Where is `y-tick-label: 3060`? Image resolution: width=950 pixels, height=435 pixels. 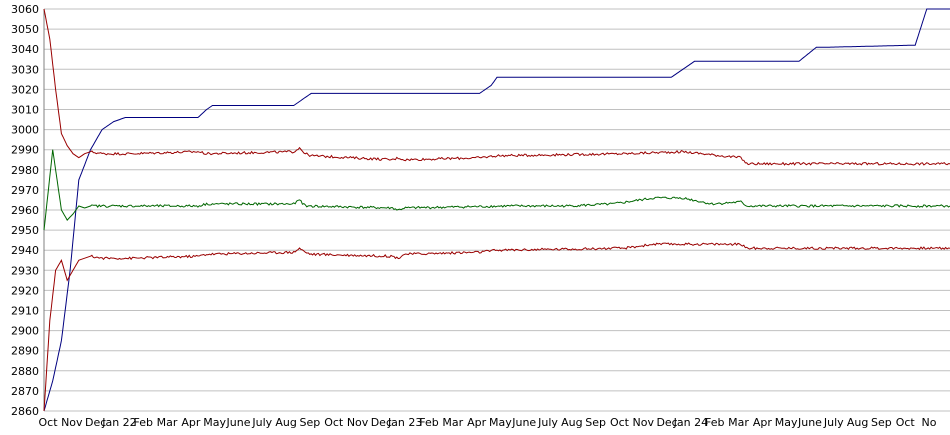
y-tick-label: 3060 is located at coordinates (25, 9).